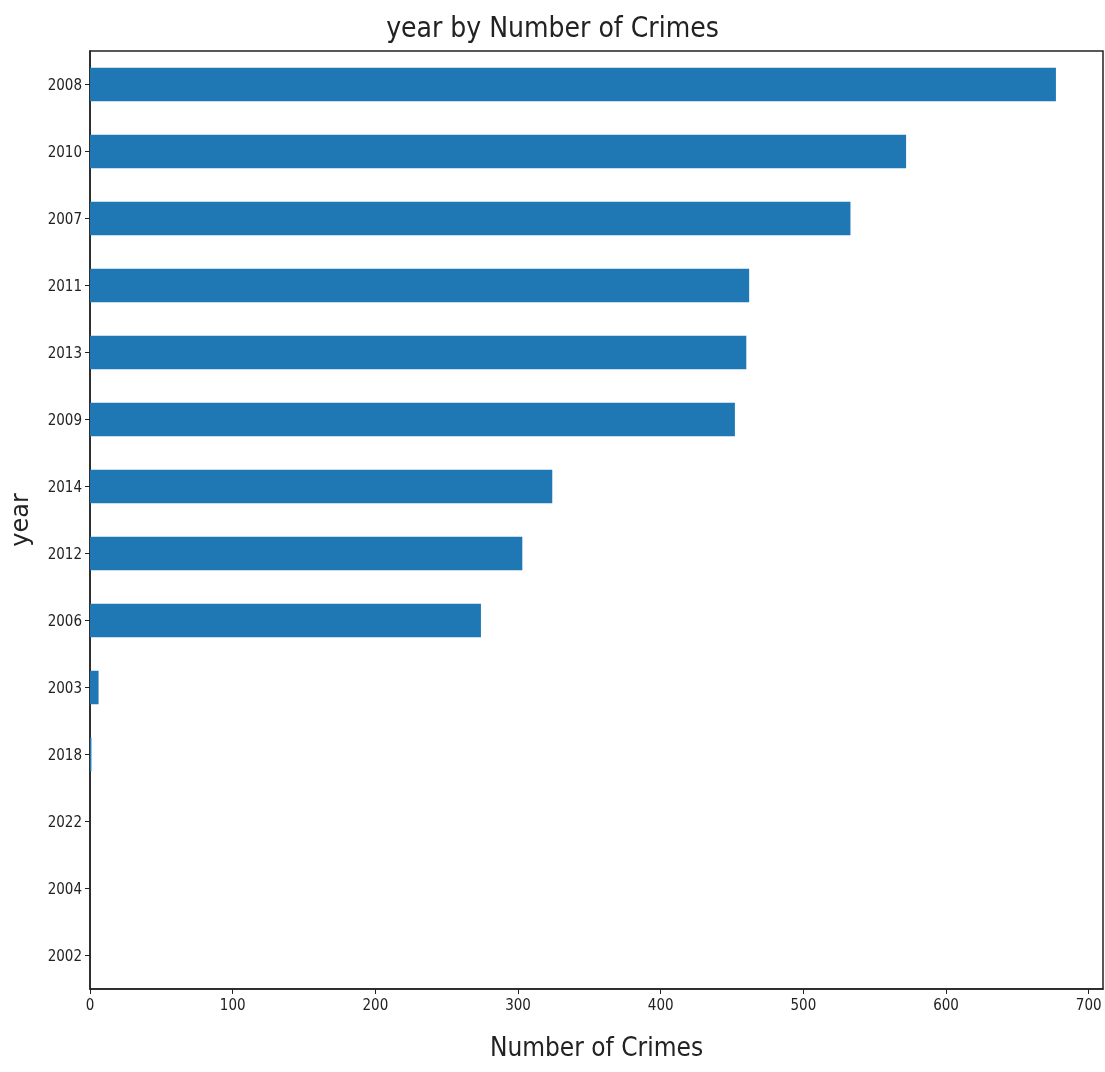  What do you see at coordinates (803, 1004) in the screenshot?
I see `x-tick-label: 500` at bounding box center [803, 1004].